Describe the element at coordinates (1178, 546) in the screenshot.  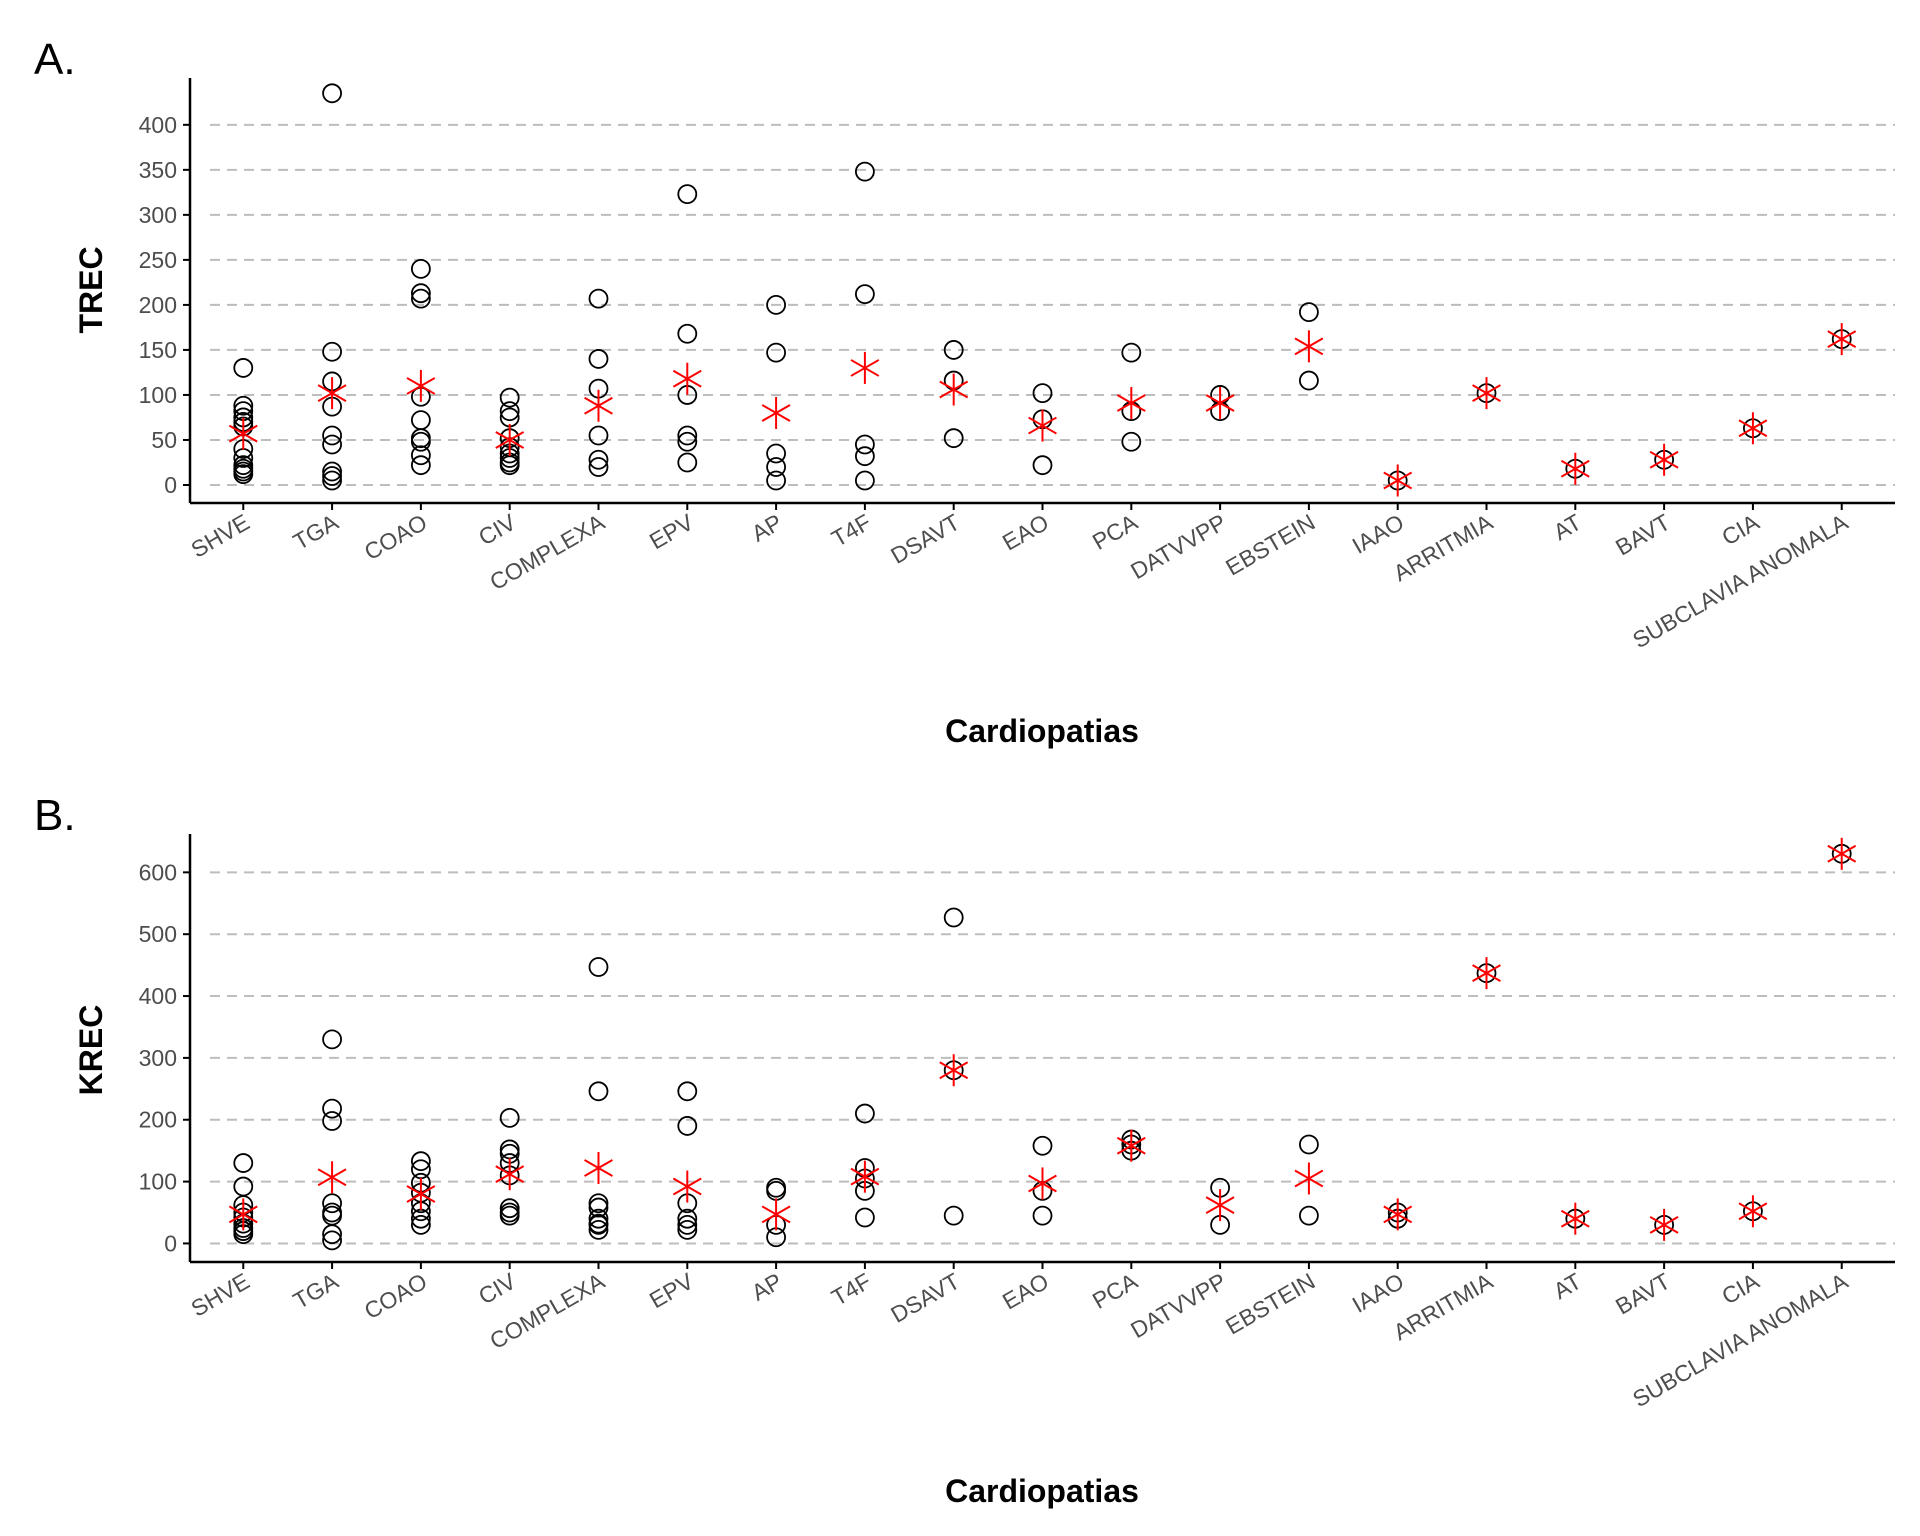
I see `panel-a-x-tick-label-datvvpp: DATVVPP` at that location.